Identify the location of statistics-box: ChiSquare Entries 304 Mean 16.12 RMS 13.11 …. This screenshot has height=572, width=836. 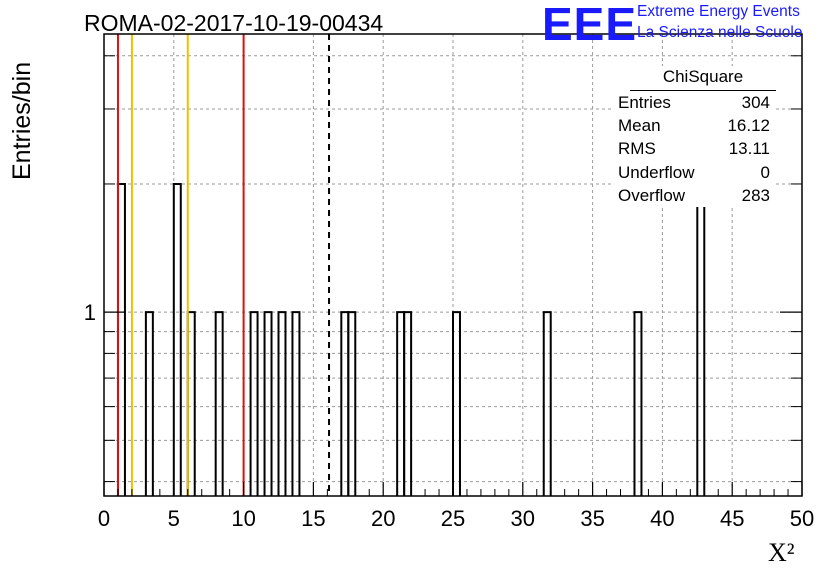
(694, 137).